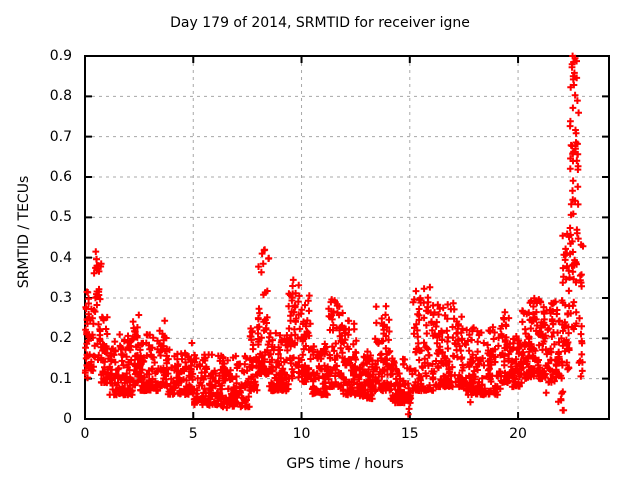 The image size is (640, 480). I want to click on x-tick-label: 5, so click(193, 434).